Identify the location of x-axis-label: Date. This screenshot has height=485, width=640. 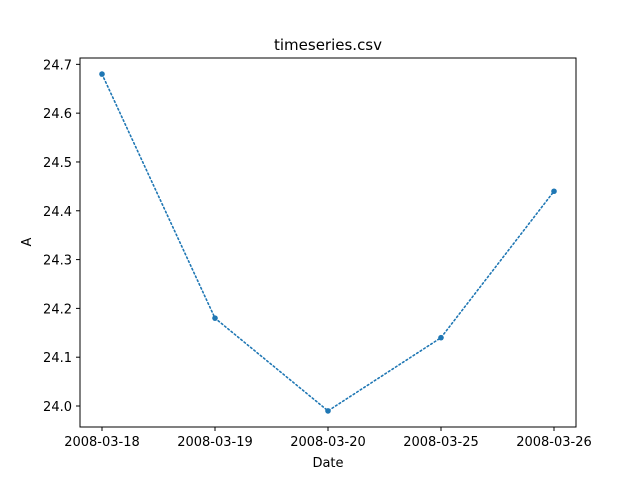
(327, 463).